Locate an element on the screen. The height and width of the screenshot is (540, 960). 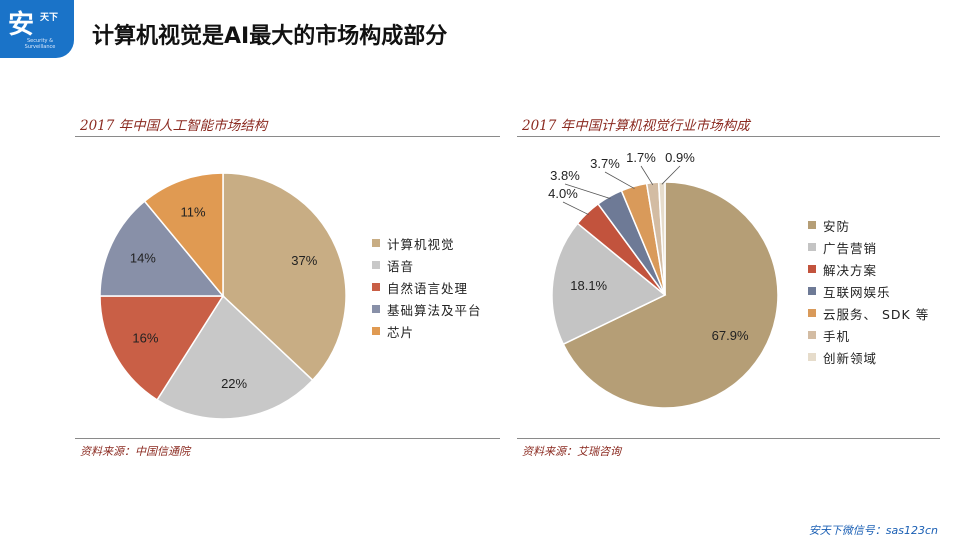
right-pie-chart: 67.9% 18.1% 4.0% 3.8% 3.7% 1.7% 0.9% is located at coordinates (663, 279).